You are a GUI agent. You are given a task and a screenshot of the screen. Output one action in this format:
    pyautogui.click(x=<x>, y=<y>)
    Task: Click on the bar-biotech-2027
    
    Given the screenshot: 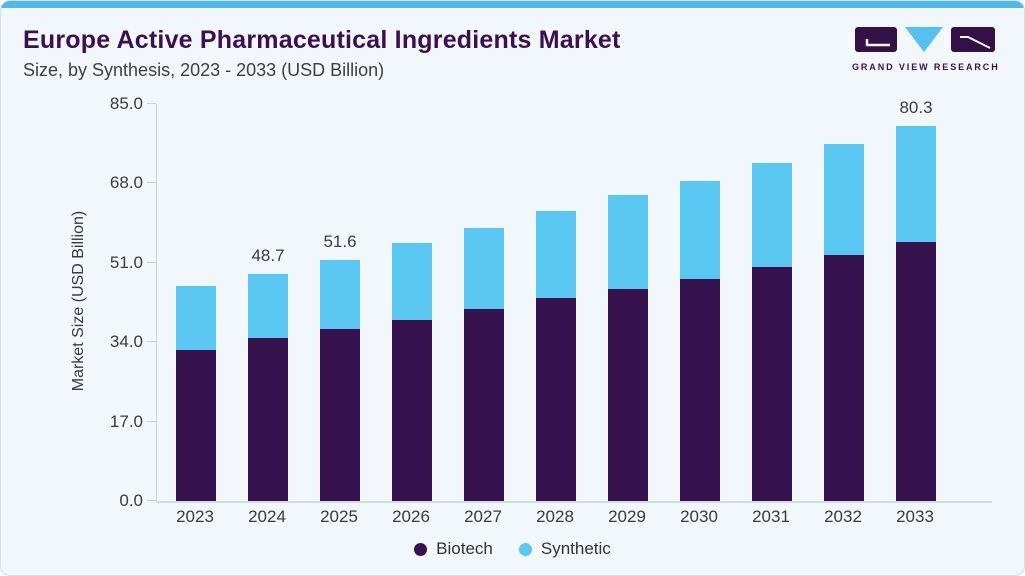 What is the action you would take?
    pyautogui.click(x=484, y=405)
    